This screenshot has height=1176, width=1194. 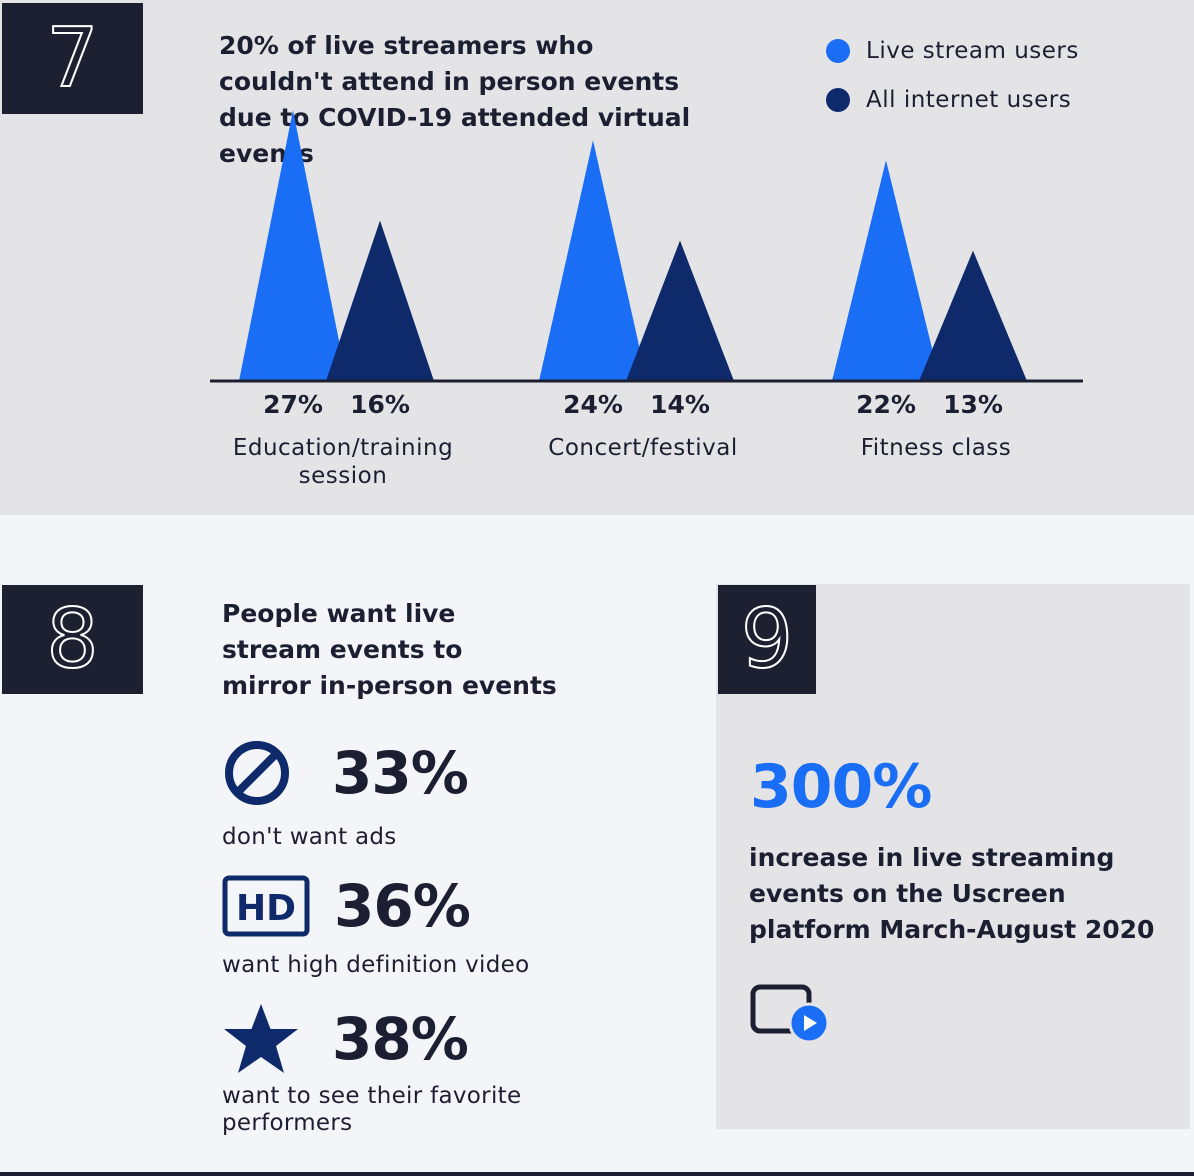 What do you see at coordinates (936, 448) in the screenshot?
I see `category-label: Fitness class` at bounding box center [936, 448].